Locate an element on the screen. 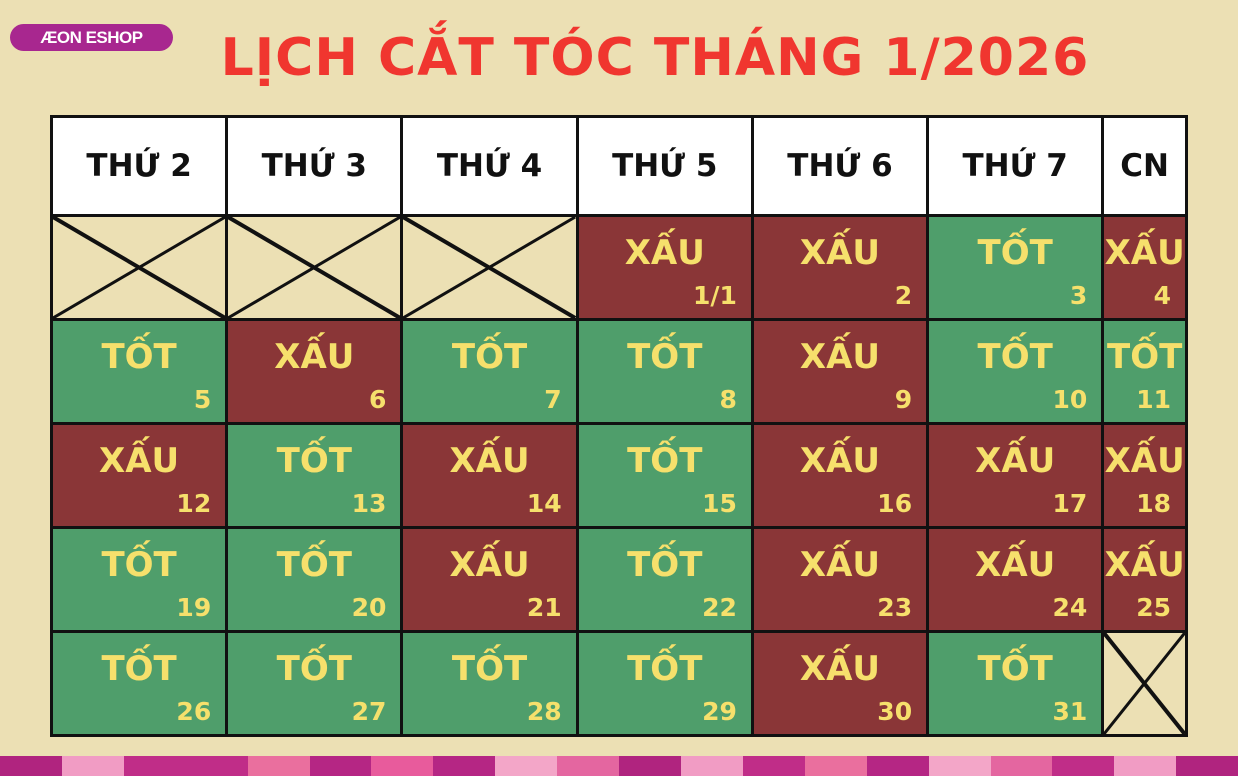 The height and width of the screenshot is (776, 1238). day-cell: XẤU 9 is located at coordinates (840, 371).